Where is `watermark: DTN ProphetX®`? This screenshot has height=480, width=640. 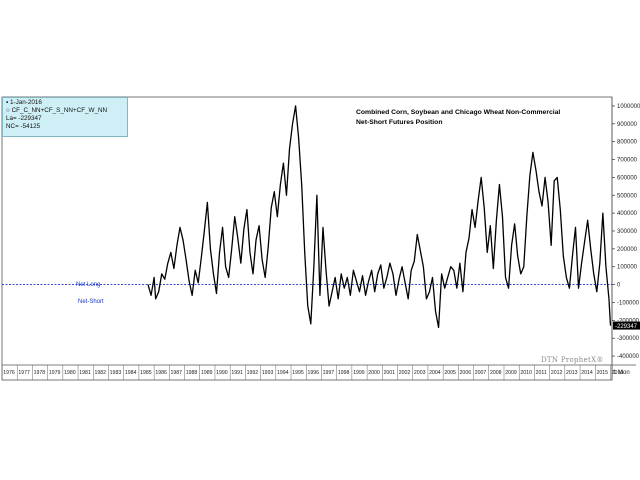
watermark: DTN ProphetX® is located at coordinates (572, 360).